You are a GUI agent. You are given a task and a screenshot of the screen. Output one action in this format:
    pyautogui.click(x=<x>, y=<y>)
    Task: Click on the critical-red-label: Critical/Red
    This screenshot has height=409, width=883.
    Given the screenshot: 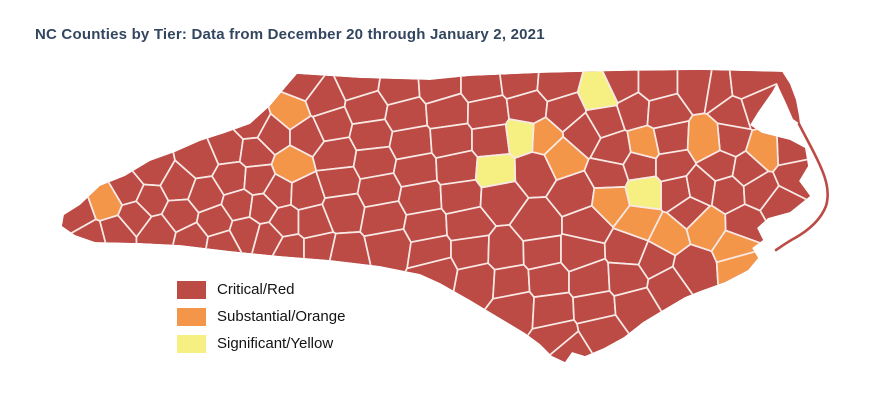 What is the action you would take?
    pyautogui.click(x=256, y=289)
    